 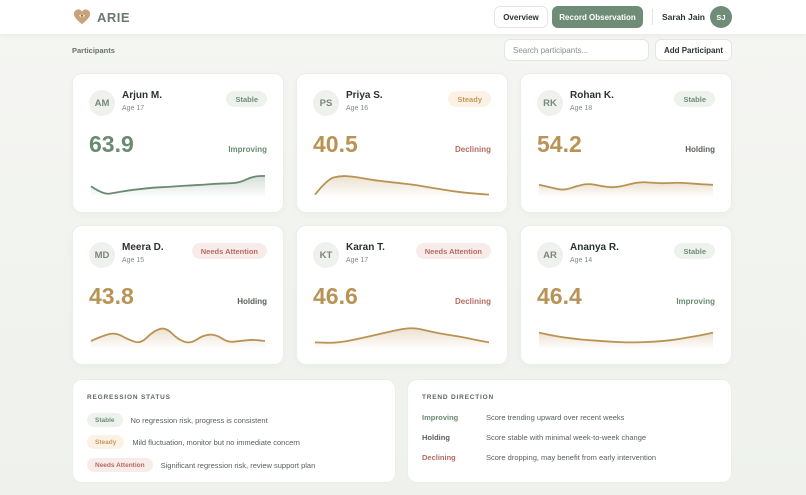 I want to click on trend-desc-improving: Score trending upward over recent weeks, so click(x=555, y=417).